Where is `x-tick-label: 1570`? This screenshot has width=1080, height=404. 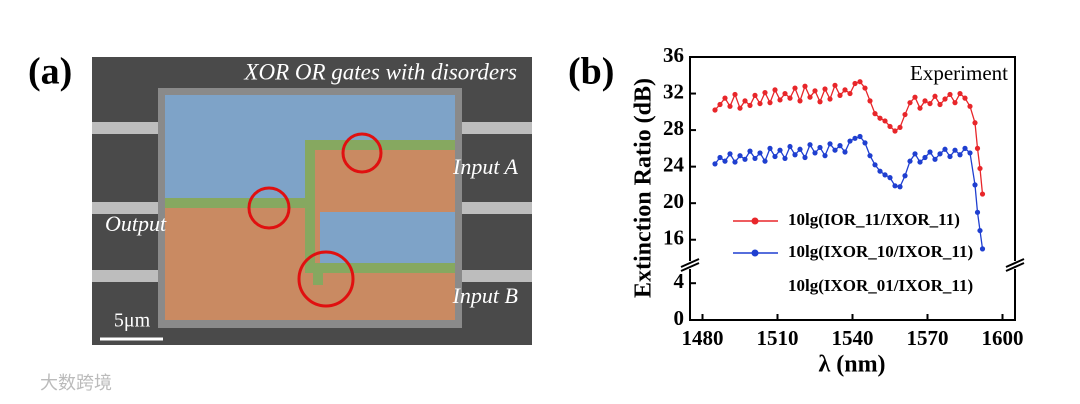 x-tick-label: 1570 is located at coordinates (928, 338).